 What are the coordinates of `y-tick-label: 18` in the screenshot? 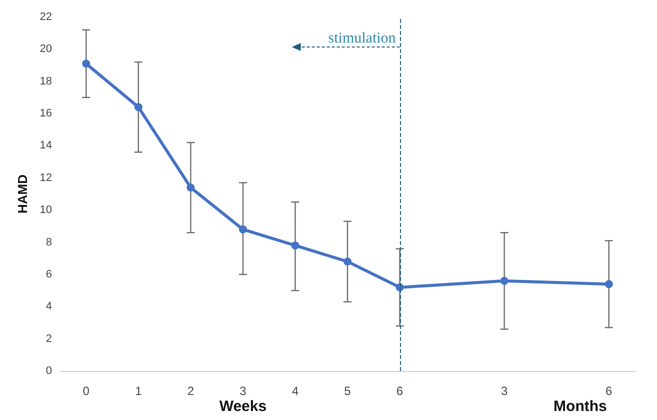 It's located at (46, 81).